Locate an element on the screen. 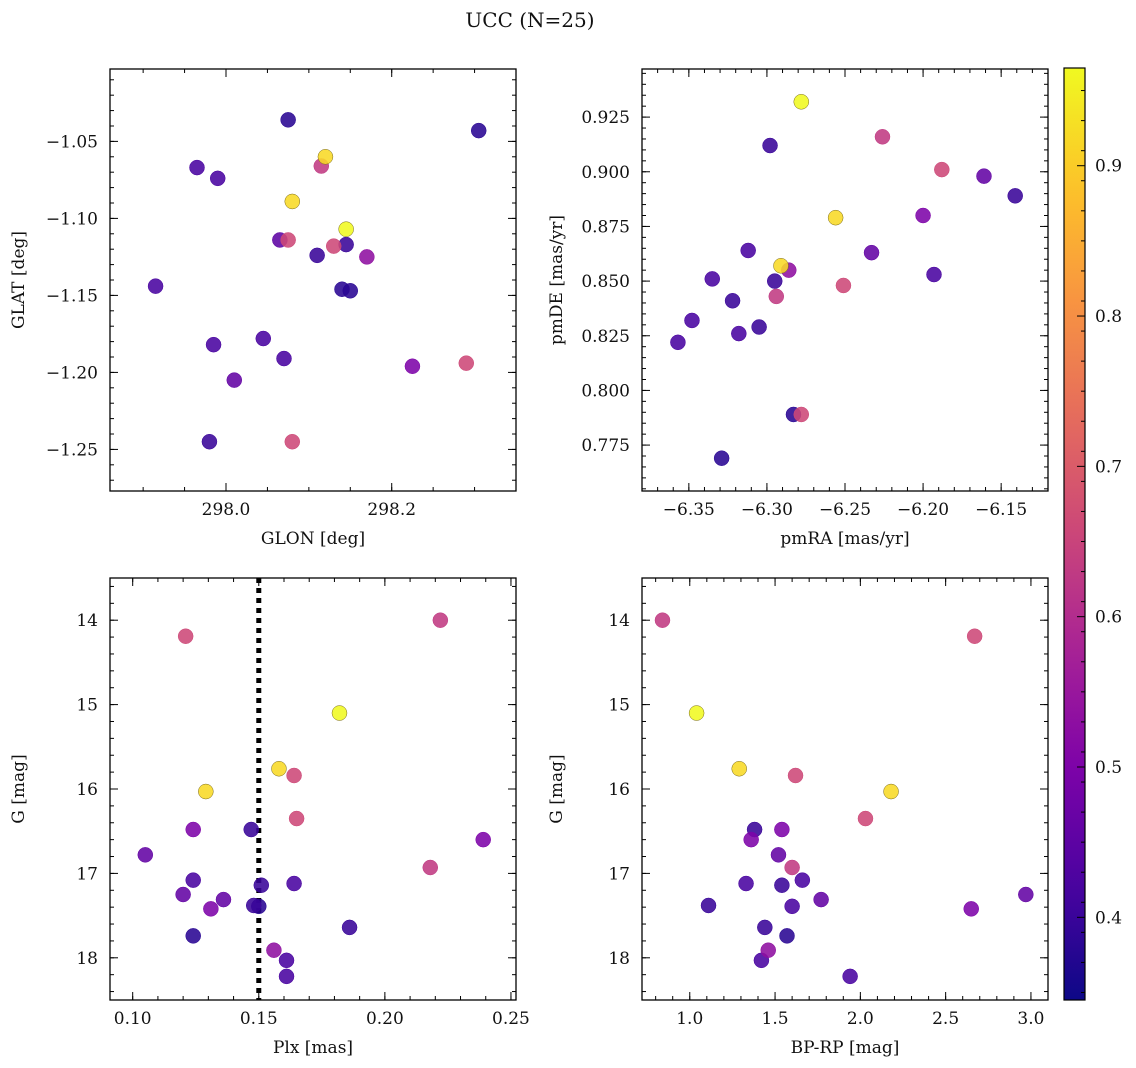 Image resolution: width=1136 pixels, height=1068 pixels. y-tick-label: 18 is located at coordinates (619, 959).